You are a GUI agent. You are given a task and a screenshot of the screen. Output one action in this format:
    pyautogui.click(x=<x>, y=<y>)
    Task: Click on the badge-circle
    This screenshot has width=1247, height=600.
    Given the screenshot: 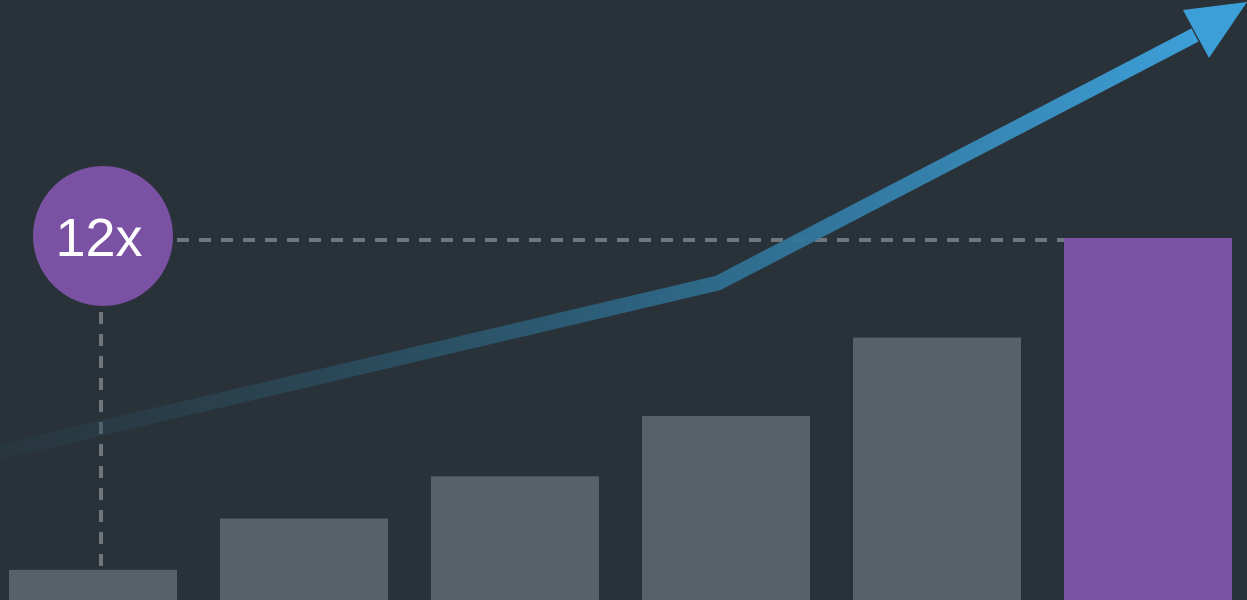 What is the action you would take?
    pyautogui.click(x=103, y=236)
    